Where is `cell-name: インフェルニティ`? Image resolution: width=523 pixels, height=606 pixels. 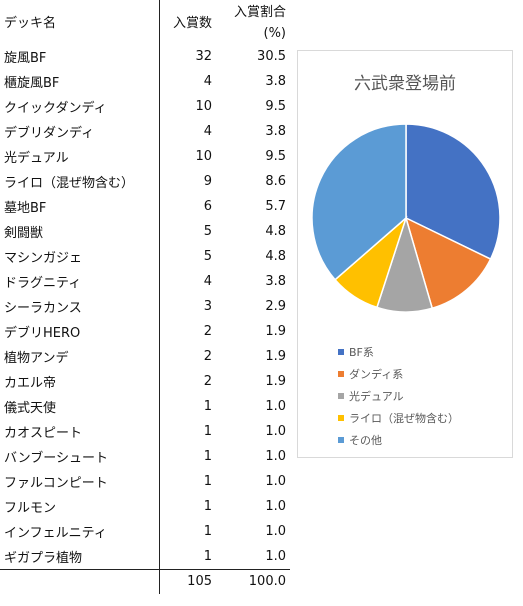 cell-name: インフェルニティ is located at coordinates (55, 533).